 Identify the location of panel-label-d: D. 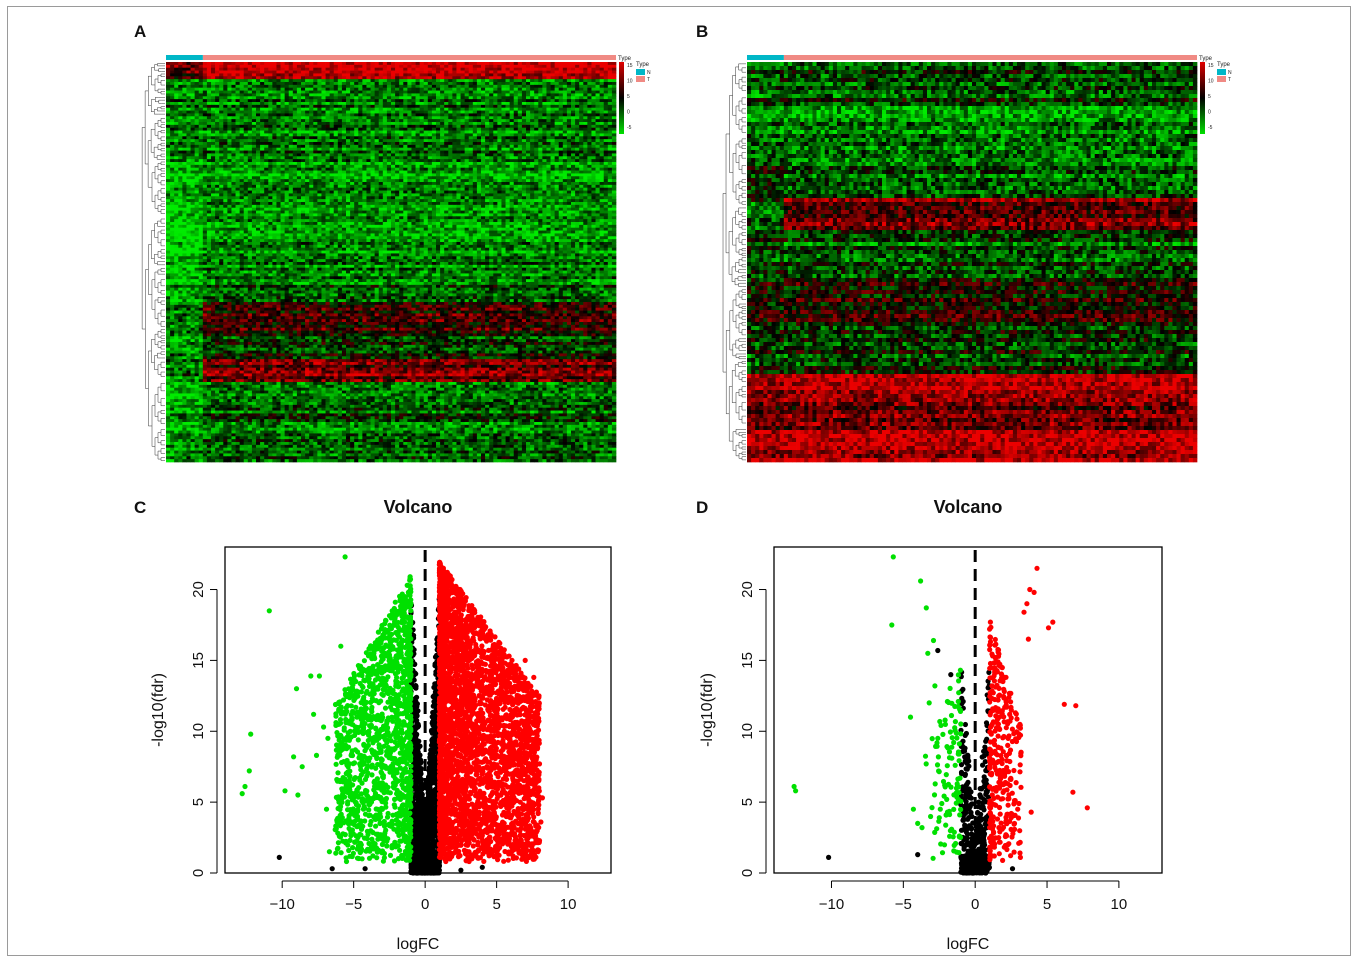
(702, 508).